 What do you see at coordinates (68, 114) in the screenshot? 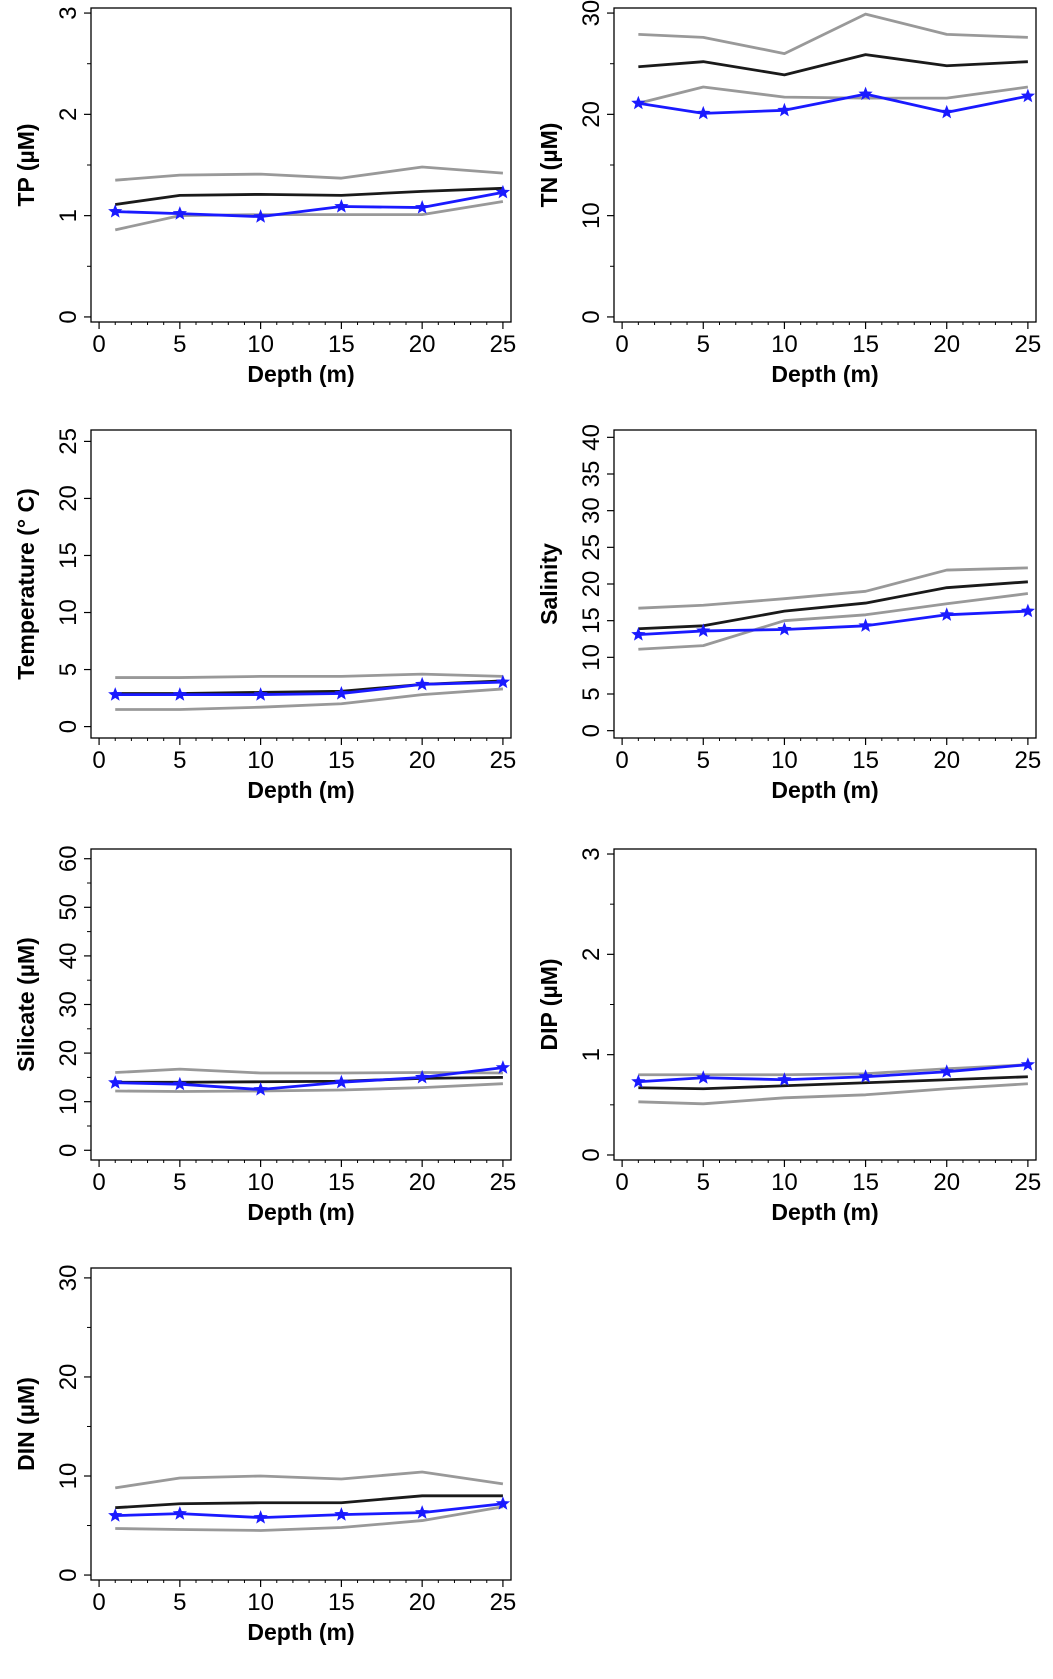
I see `y-tick-label: 2` at bounding box center [68, 114].